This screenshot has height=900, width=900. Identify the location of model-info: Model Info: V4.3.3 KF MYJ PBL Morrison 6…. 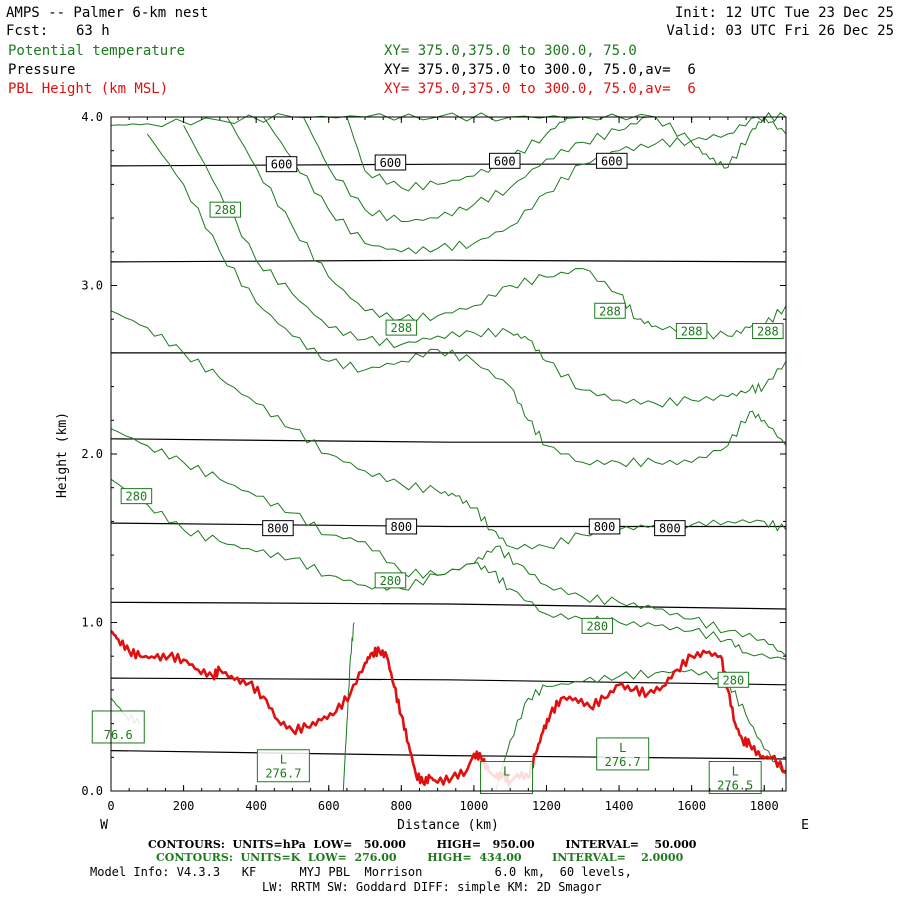
(361, 872).